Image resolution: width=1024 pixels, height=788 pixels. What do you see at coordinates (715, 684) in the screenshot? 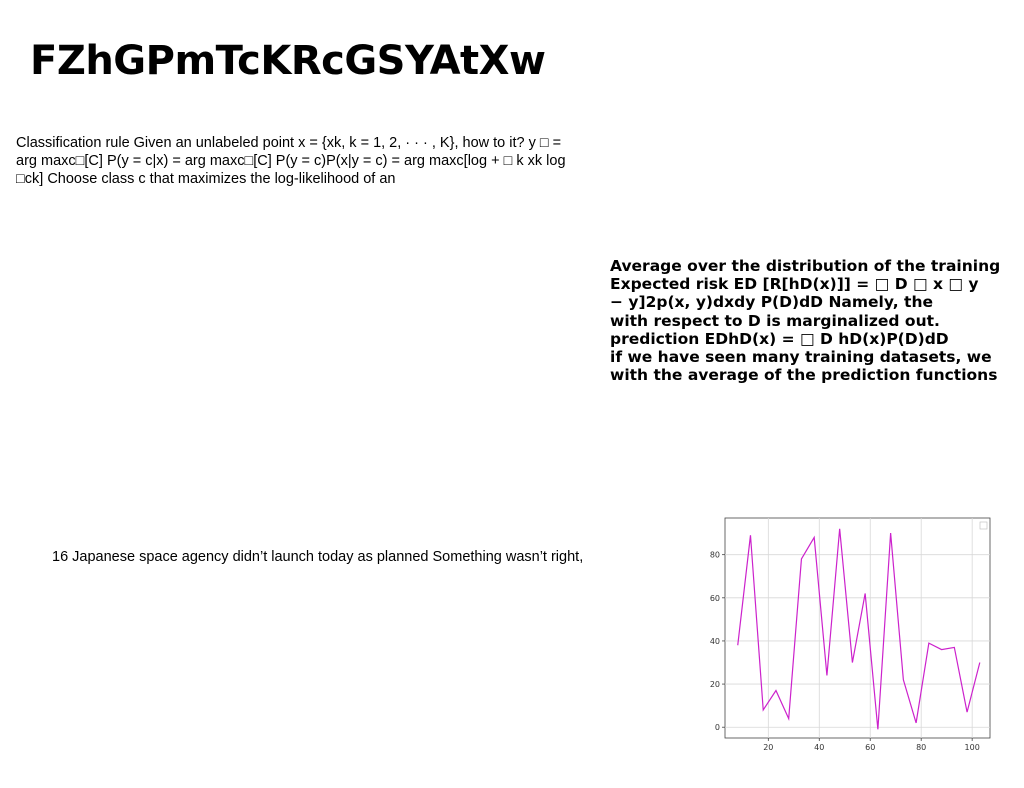
I see `y-tick-label: 20` at bounding box center [715, 684].